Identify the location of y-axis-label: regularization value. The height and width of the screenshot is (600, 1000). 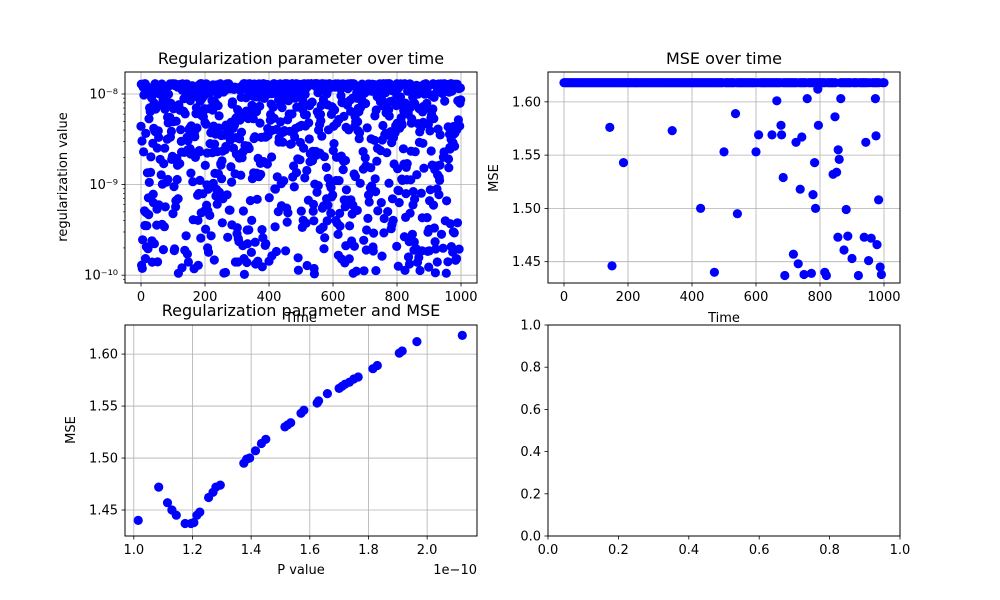
(63, 176).